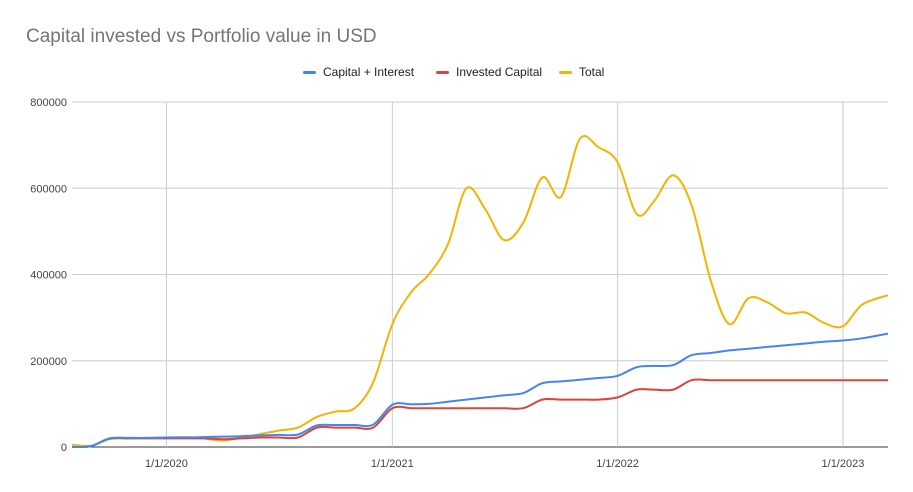  I want to click on legend-label: Capital + Interest, so click(369, 72).